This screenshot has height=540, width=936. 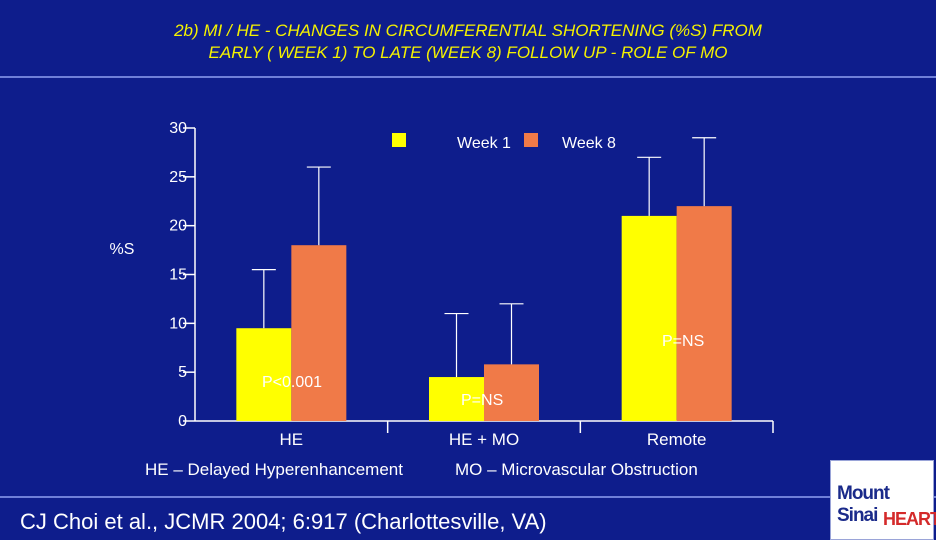 What do you see at coordinates (178, 177) in the screenshot?
I see `y-tick-label: 25` at bounding box center [178, 177].